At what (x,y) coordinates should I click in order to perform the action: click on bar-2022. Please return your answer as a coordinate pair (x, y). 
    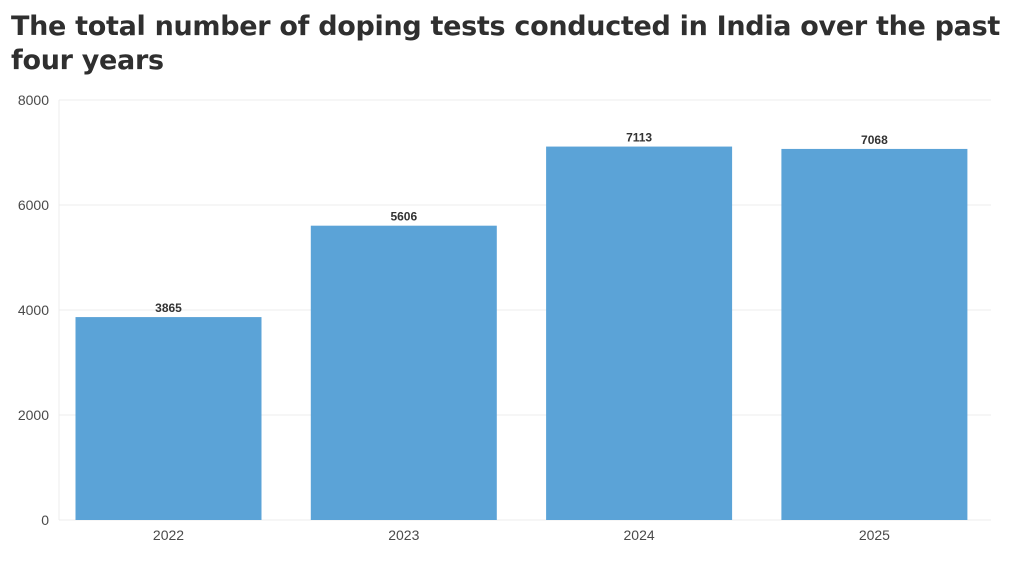
    Looking at the image, I should click on (168, 418).